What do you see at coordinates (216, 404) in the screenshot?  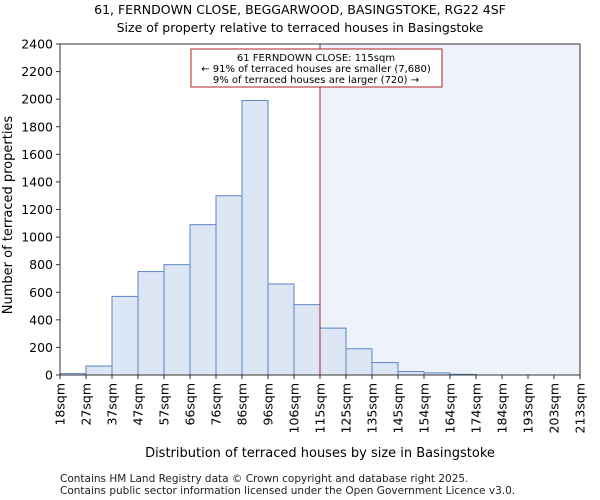 I see `x-tick-label: 76sqm` at bounding box center [216, 404].